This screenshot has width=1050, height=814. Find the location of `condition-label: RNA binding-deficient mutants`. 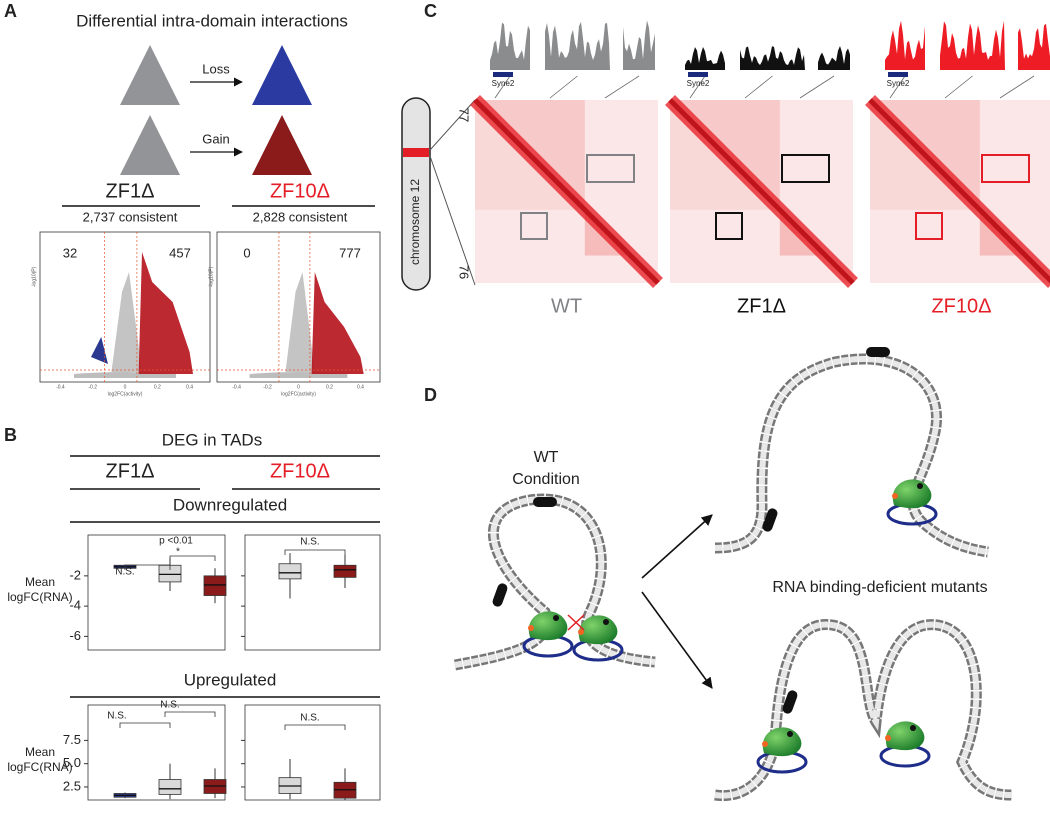

condition-label: RNA binding-deficient mutants is located at coordinates (879, 587).